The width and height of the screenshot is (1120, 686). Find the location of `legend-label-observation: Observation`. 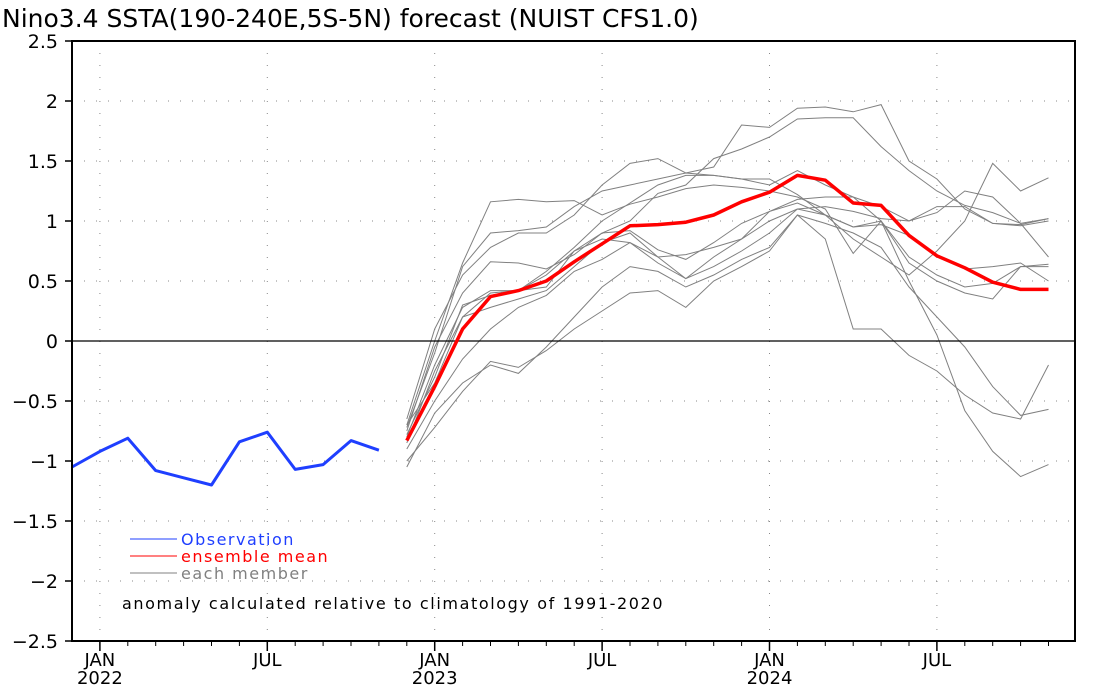

legend-label-observation: Observation is located at coordinates (238, 539).